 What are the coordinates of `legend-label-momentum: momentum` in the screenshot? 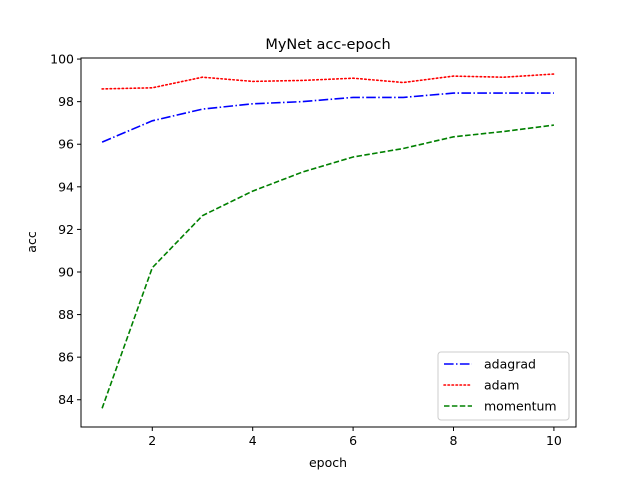 It's located at (520, 406).